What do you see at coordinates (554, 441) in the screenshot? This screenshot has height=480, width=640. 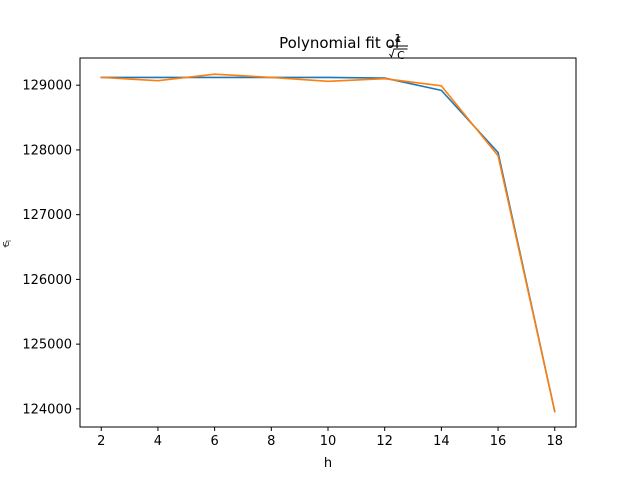 I see `x-tick-label: 18` at bounding box center [554, 441].